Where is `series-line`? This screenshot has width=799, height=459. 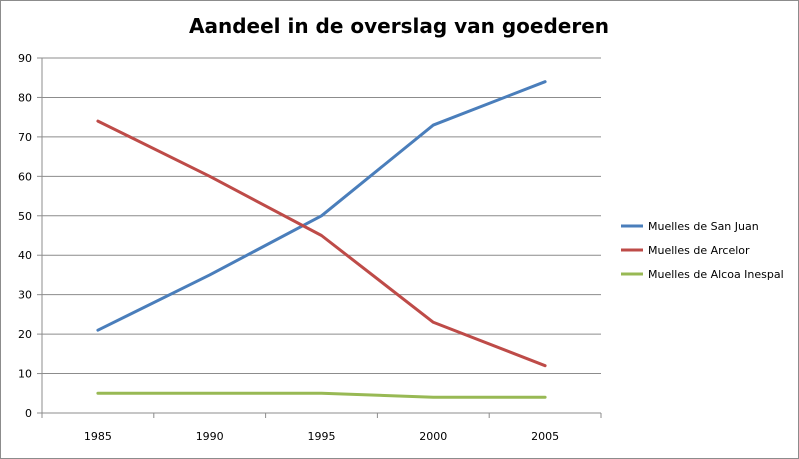 series-line is located at coordinates (321, 395).